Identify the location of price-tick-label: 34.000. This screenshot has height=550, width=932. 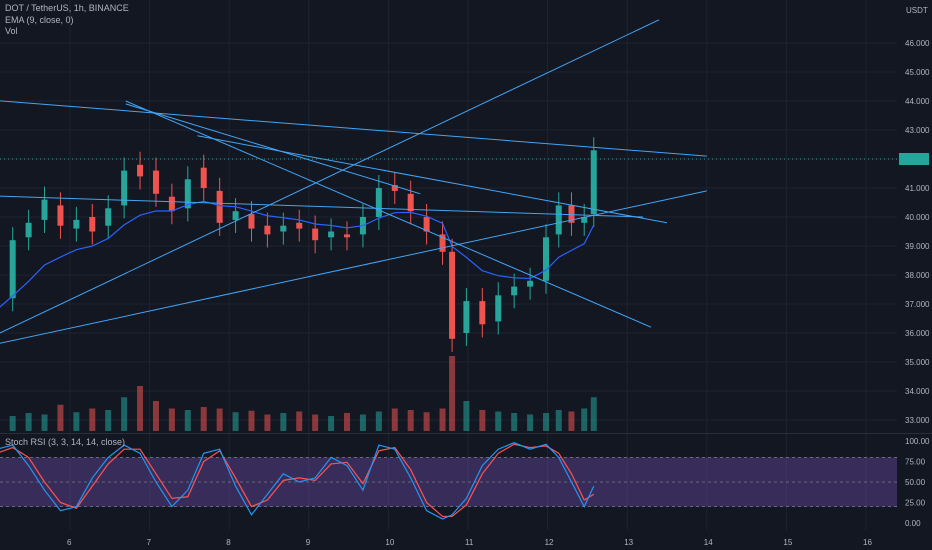
(917, 391).